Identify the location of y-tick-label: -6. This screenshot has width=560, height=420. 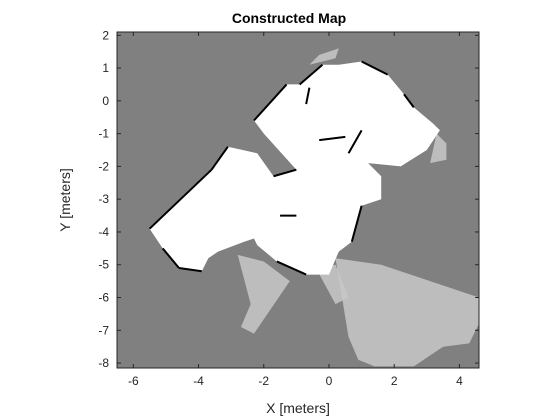
(103, 298).